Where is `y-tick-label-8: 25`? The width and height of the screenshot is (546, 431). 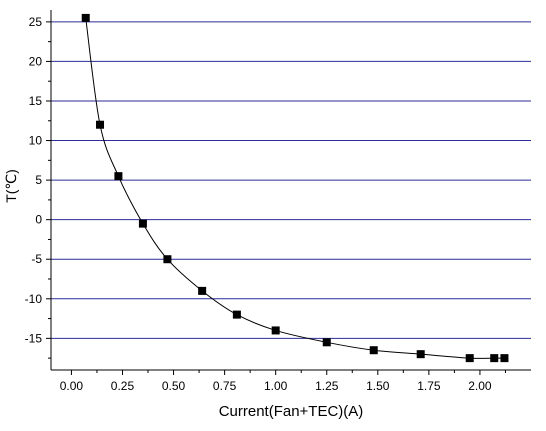 y-tick-label-8: 25 is located at coordinates (36, 22).